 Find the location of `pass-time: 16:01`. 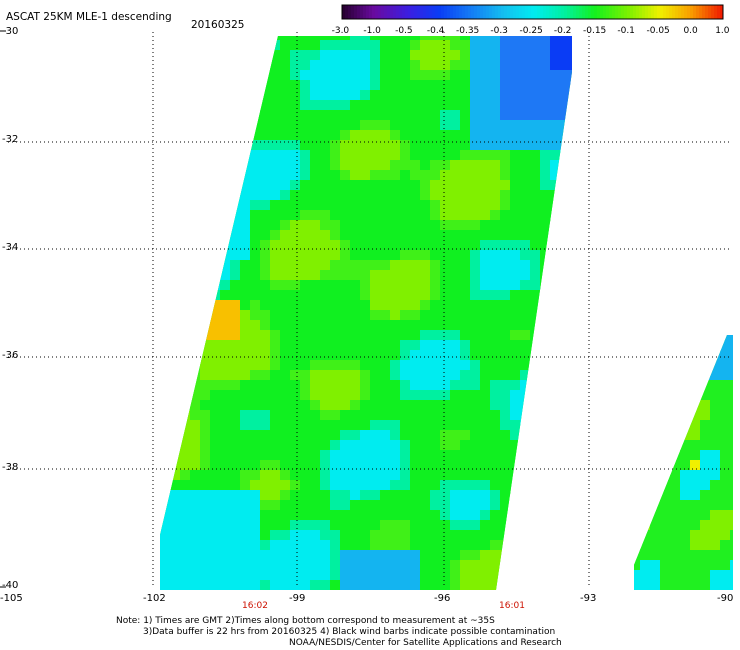

pass-time: 16:01 is located at coordinates (512, 606).